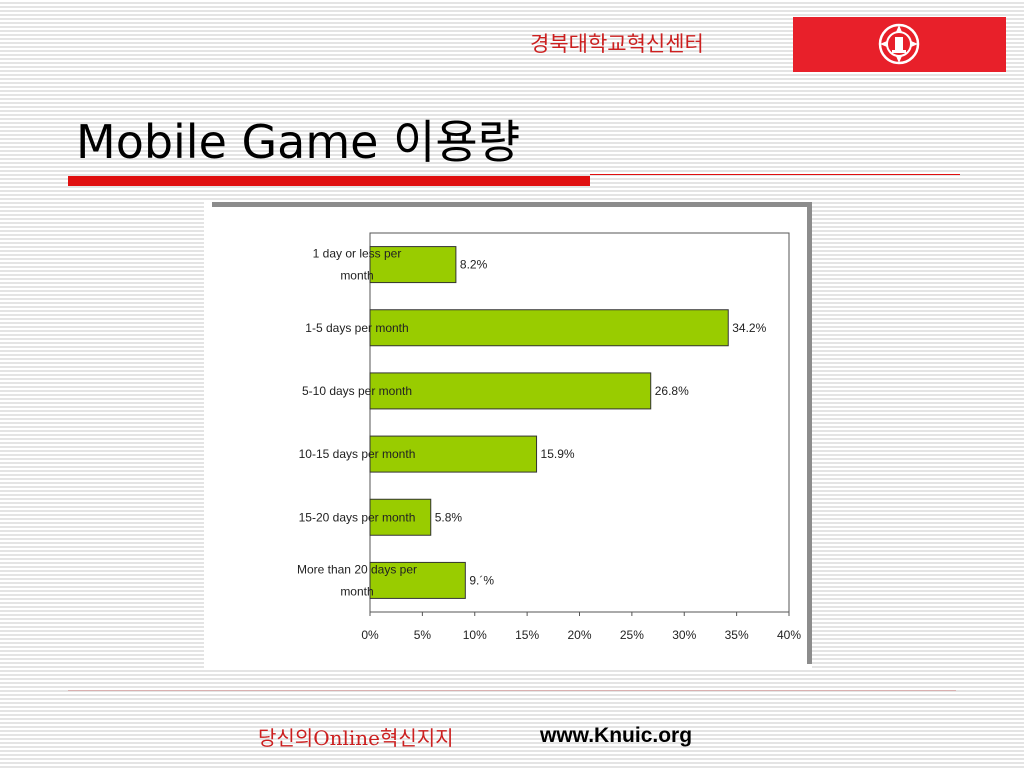 This screenshot has width=1024, height=768. I want to click on category-label: 1-5 days per month, so click(356, 328).